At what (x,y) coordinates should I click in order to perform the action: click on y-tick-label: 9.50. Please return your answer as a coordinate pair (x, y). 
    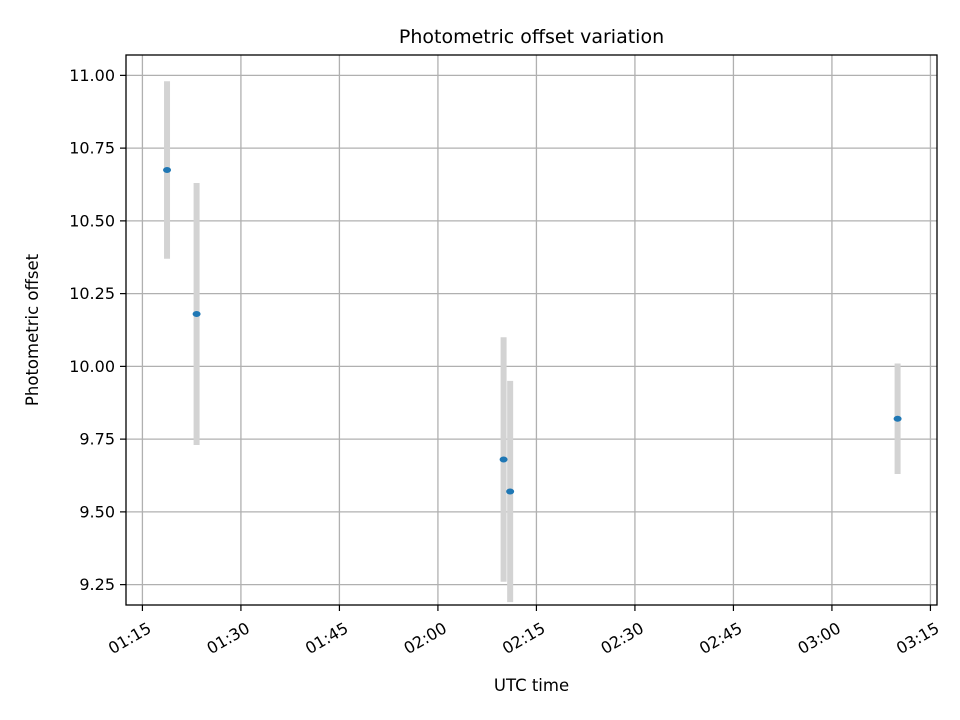
    Looking at the image, I should click on (97, 511).